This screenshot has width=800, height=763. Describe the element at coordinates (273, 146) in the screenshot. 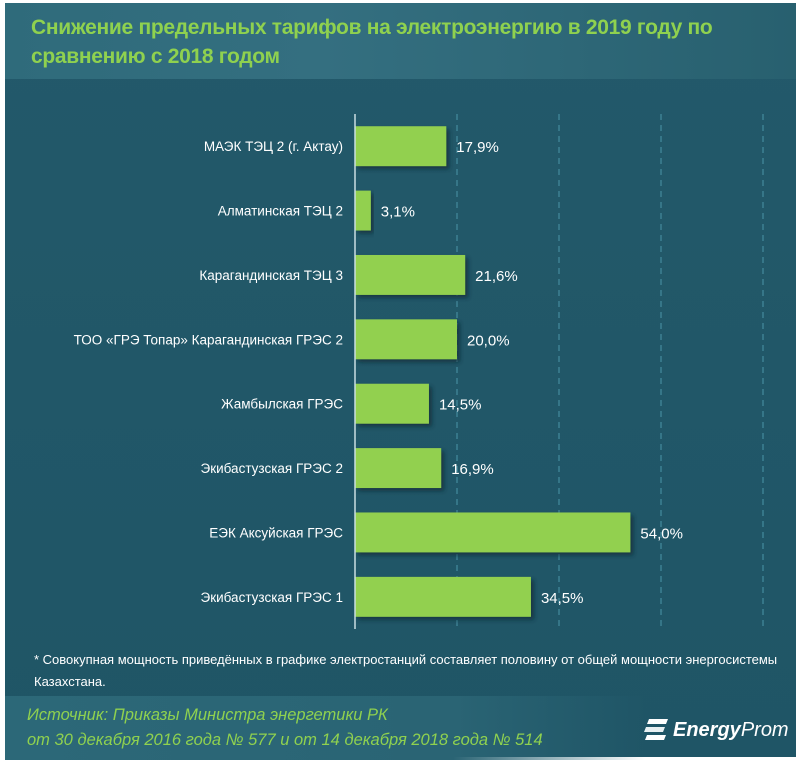

I see `category-label: МАЭК ТЭЦ 2 (г. Актау)` at that location.